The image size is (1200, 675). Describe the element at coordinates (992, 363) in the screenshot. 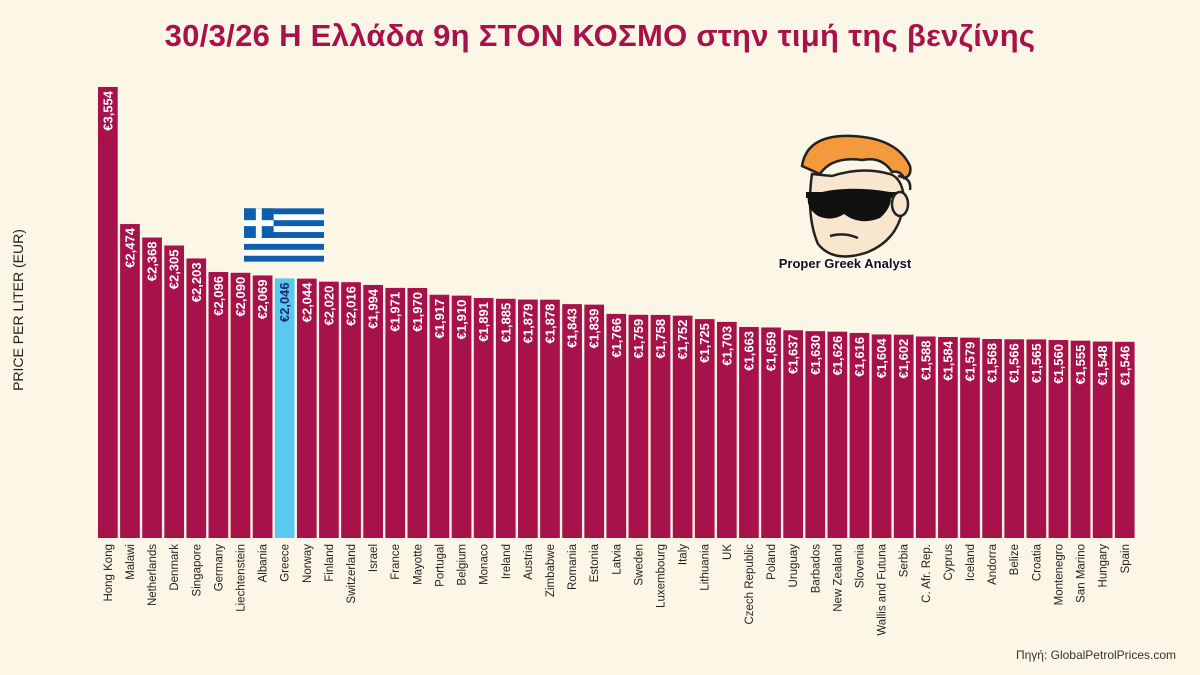

I see `data-label-andorra: €1,568` at that location.